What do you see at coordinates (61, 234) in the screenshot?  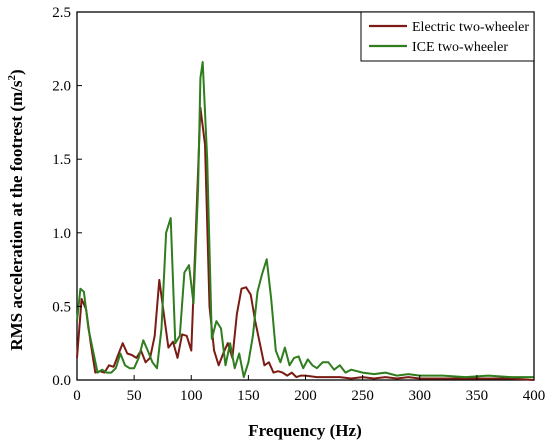 I see `y-tick-label: 1.0` at bounding box center [61, 234].